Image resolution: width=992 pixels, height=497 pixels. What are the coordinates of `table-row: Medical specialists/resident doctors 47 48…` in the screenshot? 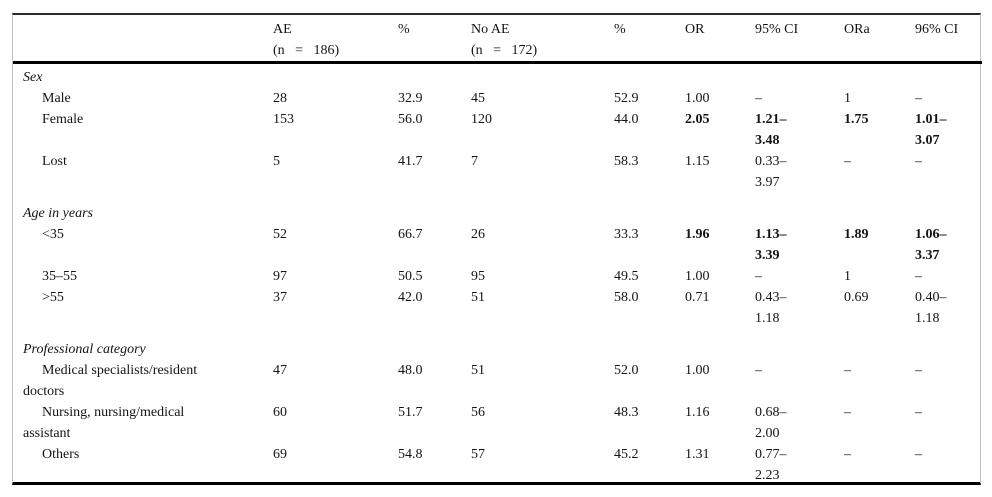 It's located at (497, 381).